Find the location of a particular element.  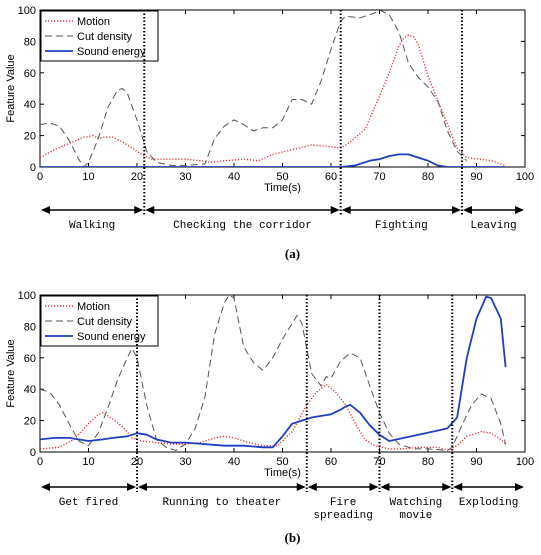

segment-label: Fighting is located at coordinates (401, 226).